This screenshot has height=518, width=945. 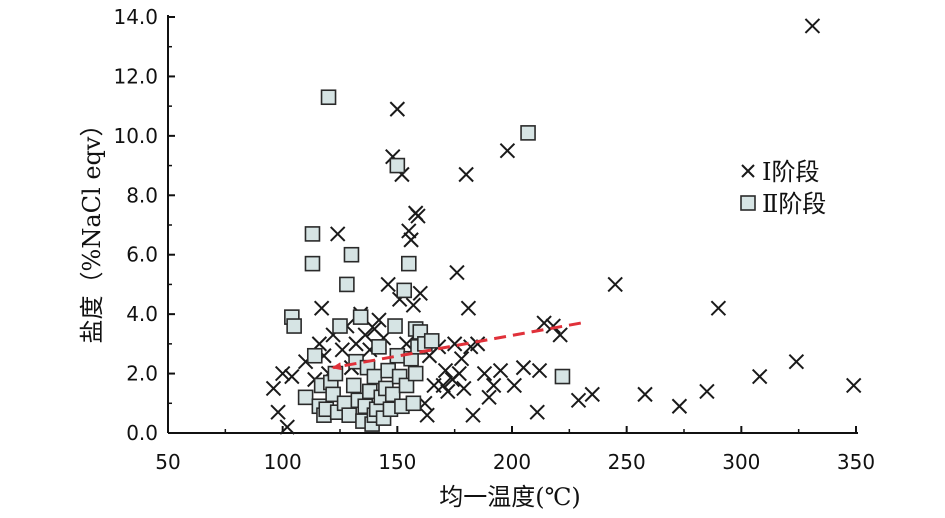 What do you see at coordinates (510, 497) in the screenshot?
I see `x-axis-title: 均一温度(℃)` at bounding box center [510, 497].